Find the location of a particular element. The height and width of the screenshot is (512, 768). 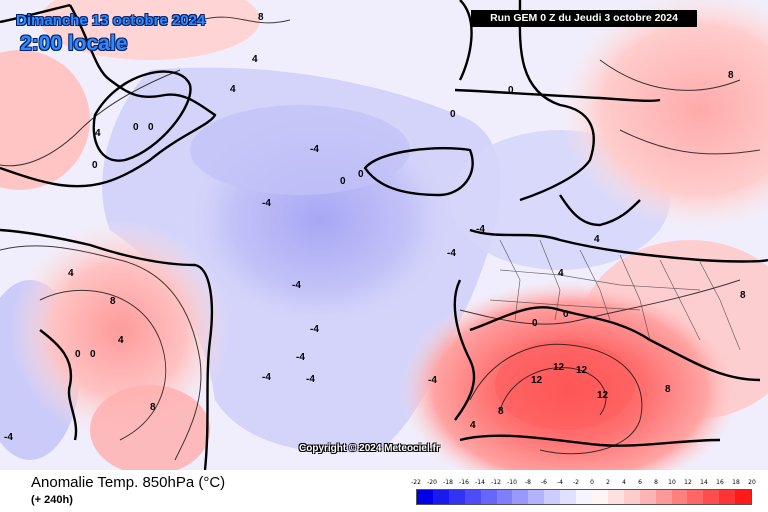

forecast-time: 2:00 locale is located at coordinates (74, 43).